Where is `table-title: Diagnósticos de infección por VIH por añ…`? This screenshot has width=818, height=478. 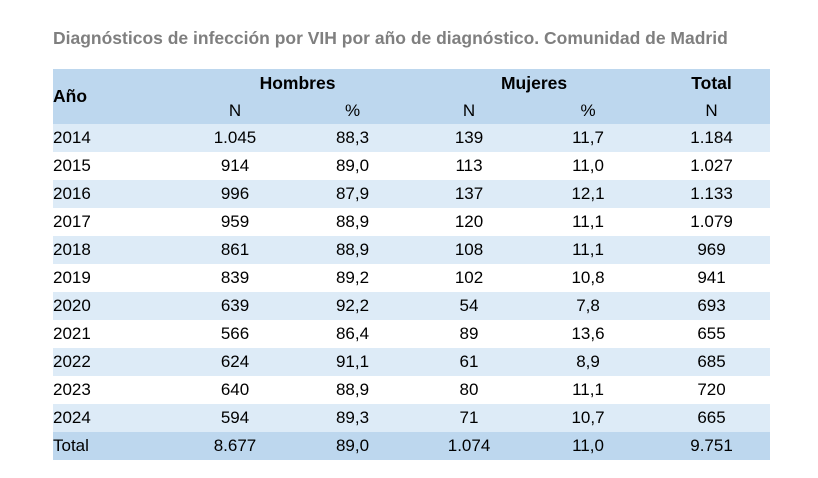
table-title: Diagnósticos de infección por VIH por añ… is located at coordinates (390, 38).